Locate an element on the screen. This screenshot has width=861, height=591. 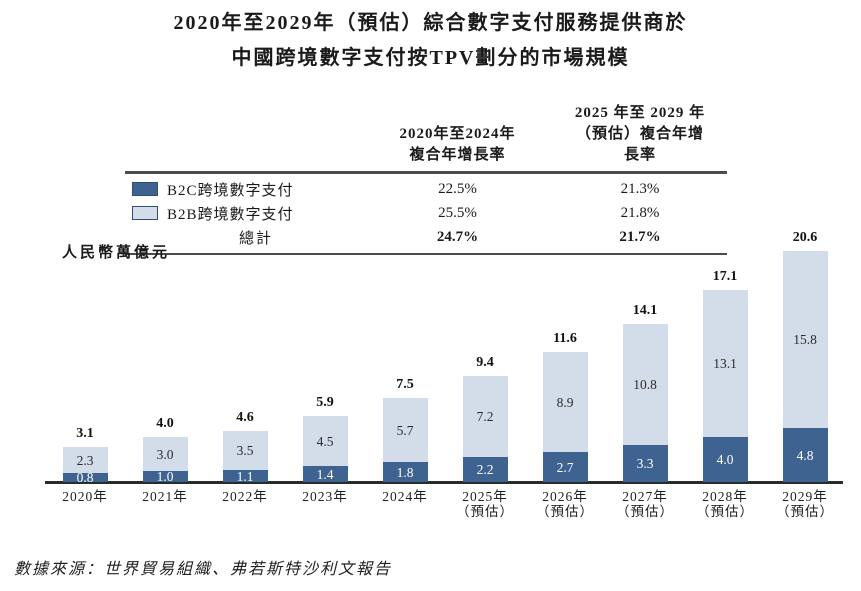
b2b-segment: 15.8 is located at coordinates (805, 339).